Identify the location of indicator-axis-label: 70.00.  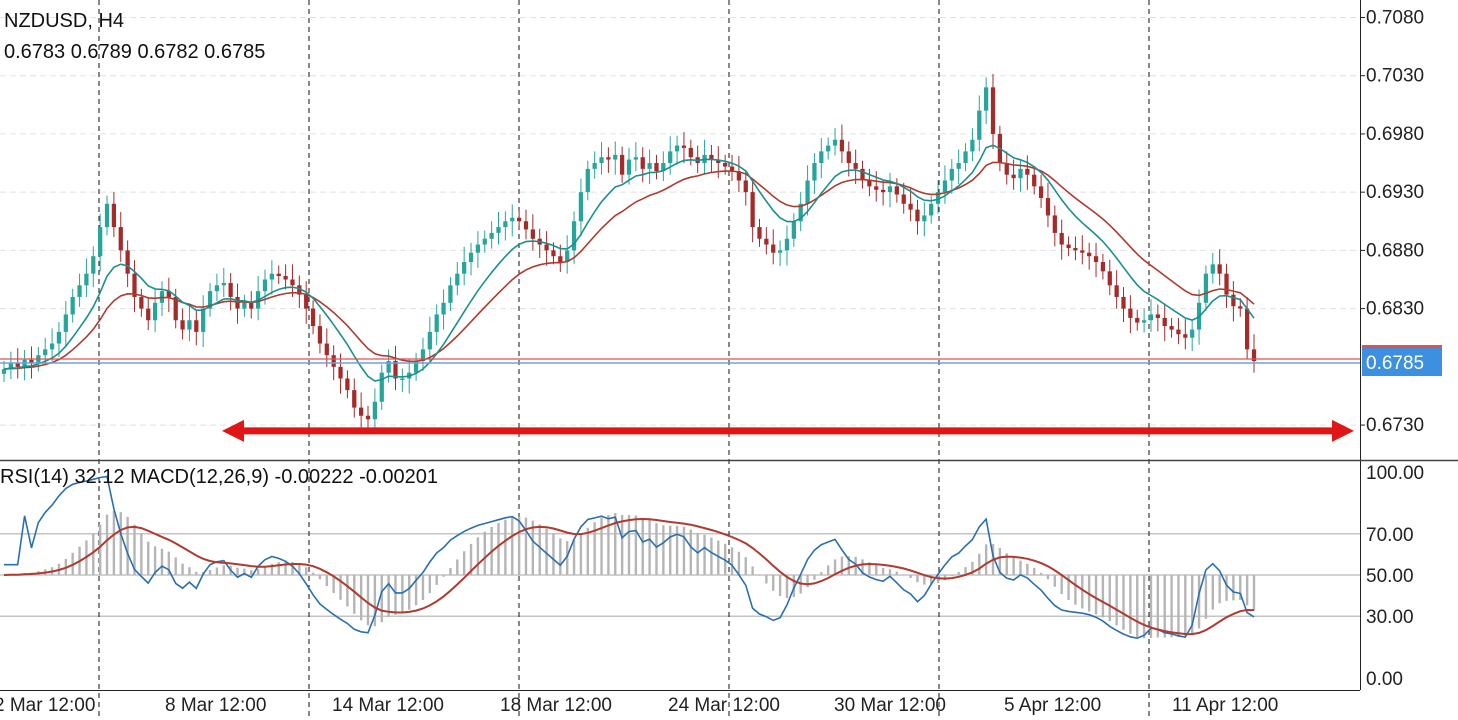
(1390, 535).